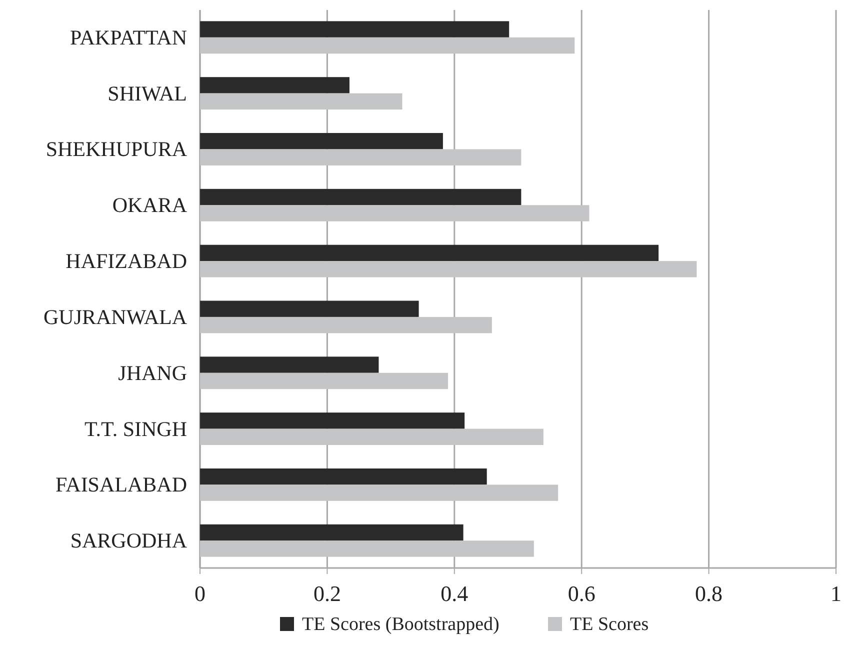 The image size is (850, 658). I want to click on x-tick-label: 0.4, so click(454, 593).